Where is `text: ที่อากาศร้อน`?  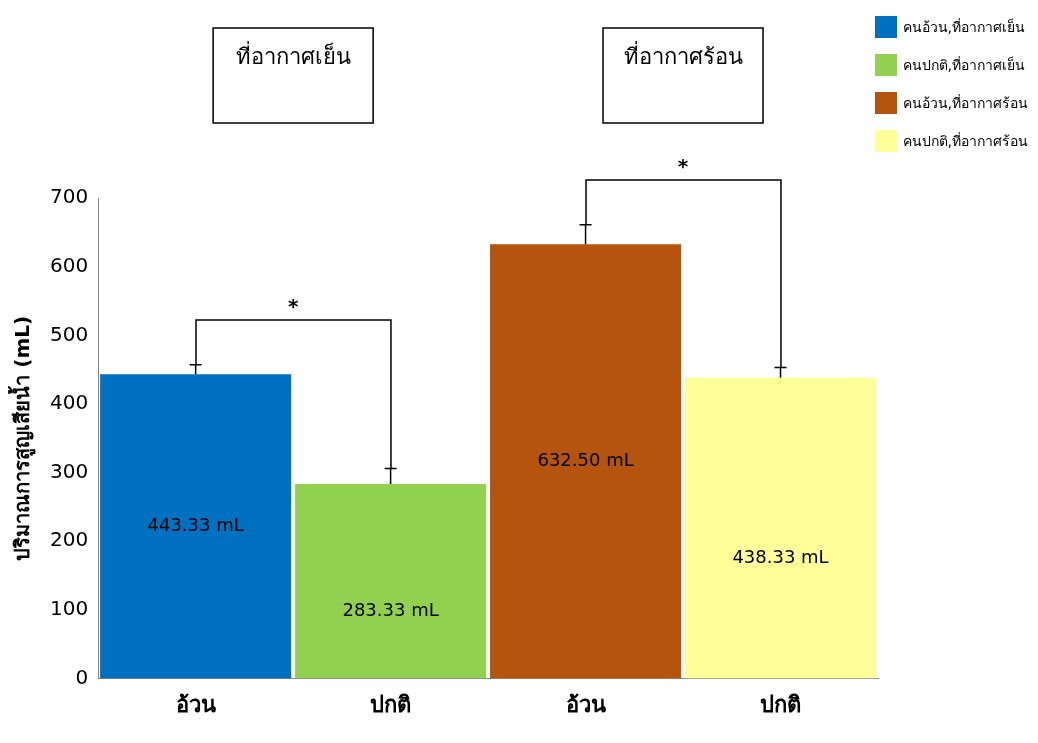
text: ที่อากาศร้อน is located at coordinates (683, 54).